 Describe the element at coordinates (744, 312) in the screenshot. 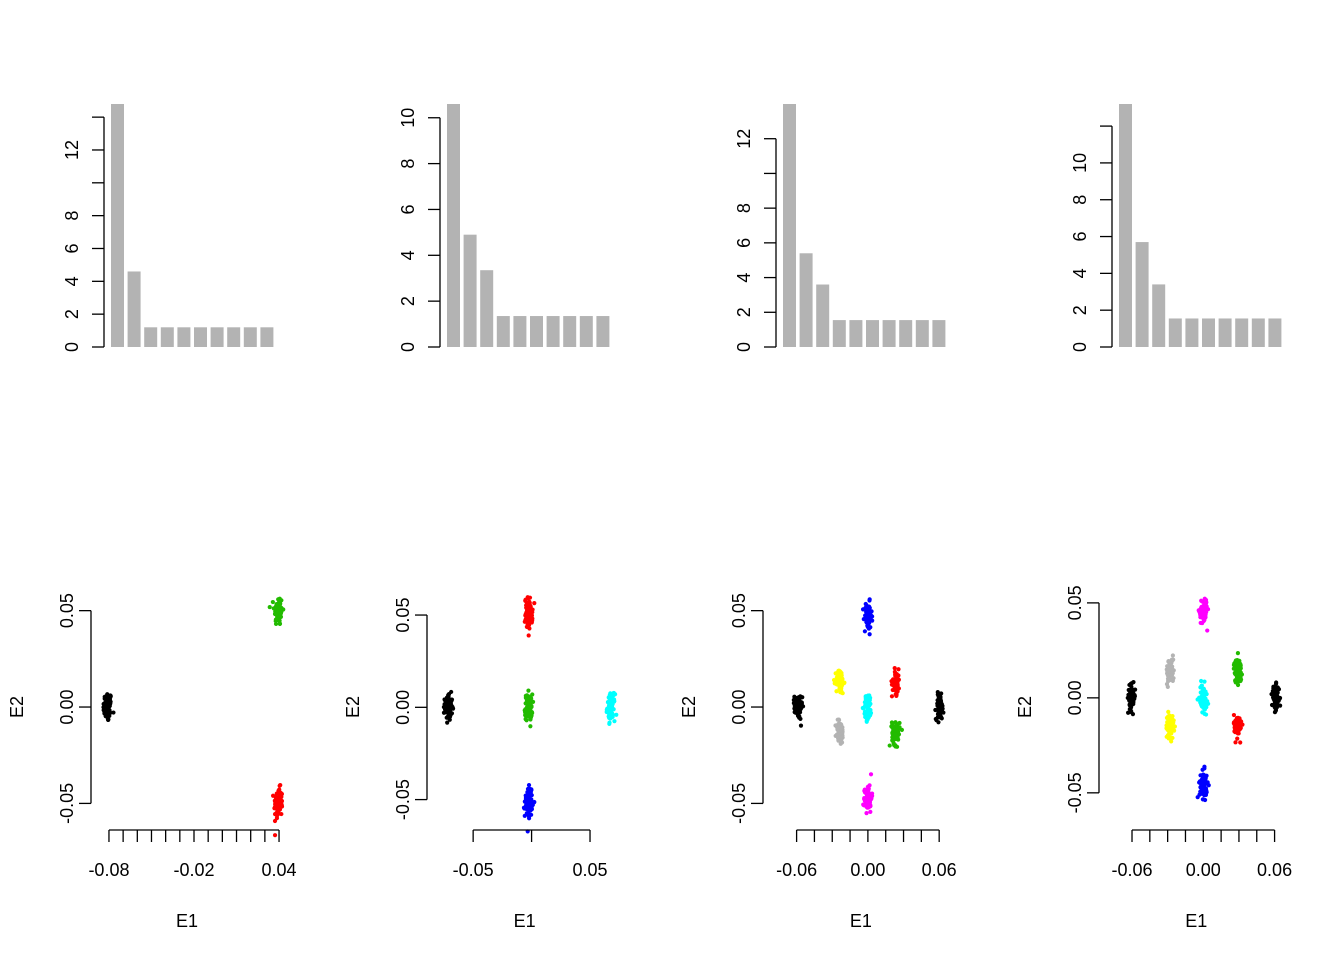

I see `y-tick-label: 2` at that location.